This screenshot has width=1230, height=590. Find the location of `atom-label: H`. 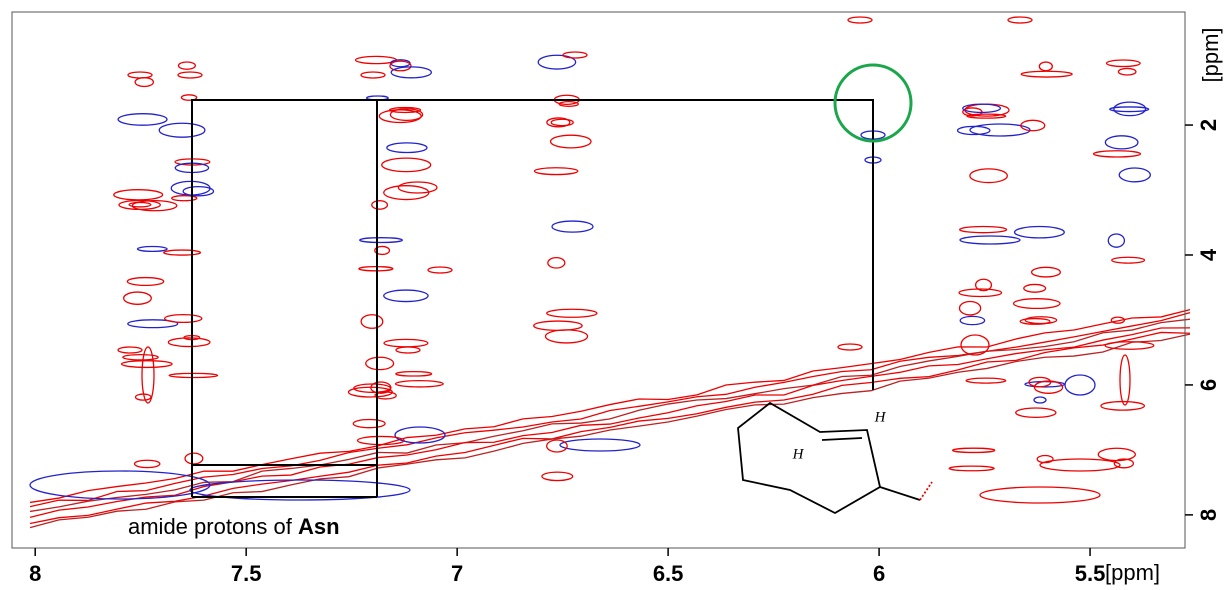

atom-label: H is located at coordinates (798, 454).